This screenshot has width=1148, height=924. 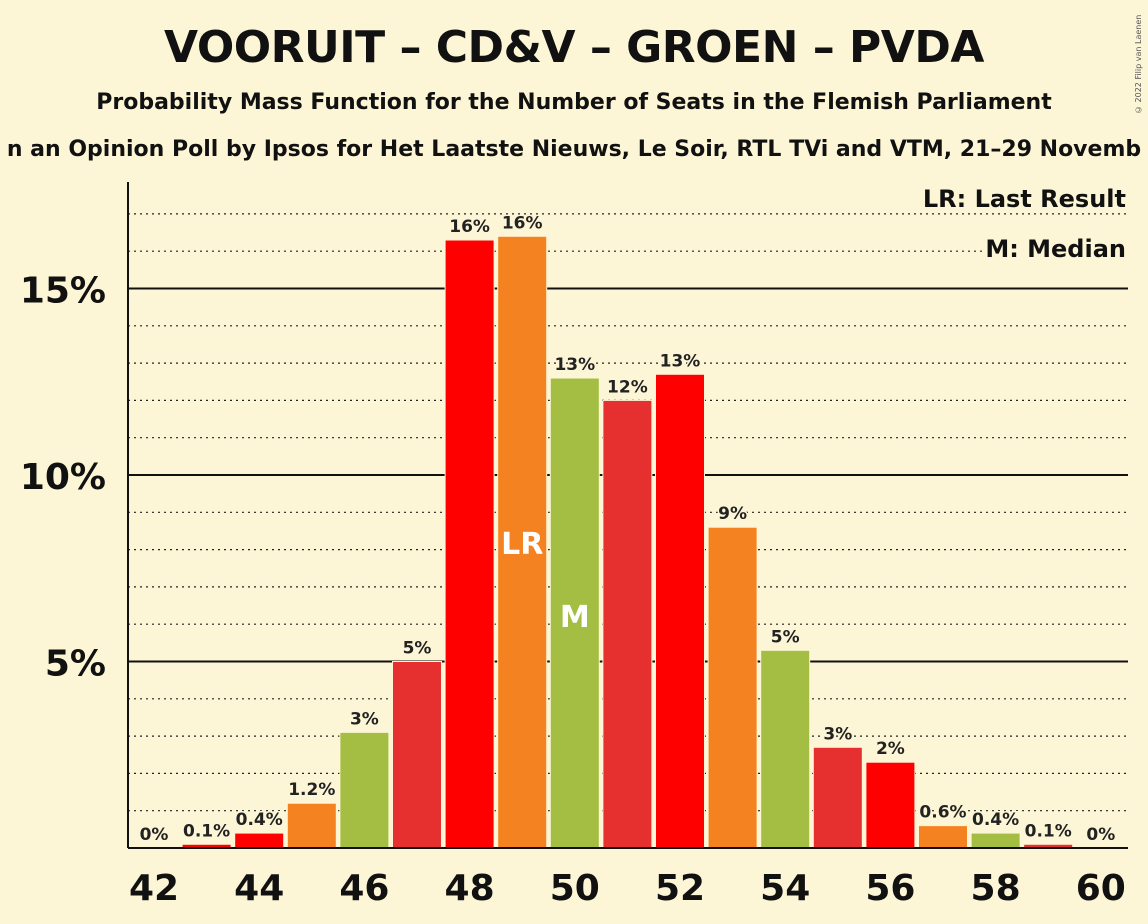 What do you see at coordinates (63, 291) in the screenshot?
I see `y-tick-label: 15%` at bounding box center [63, 291].